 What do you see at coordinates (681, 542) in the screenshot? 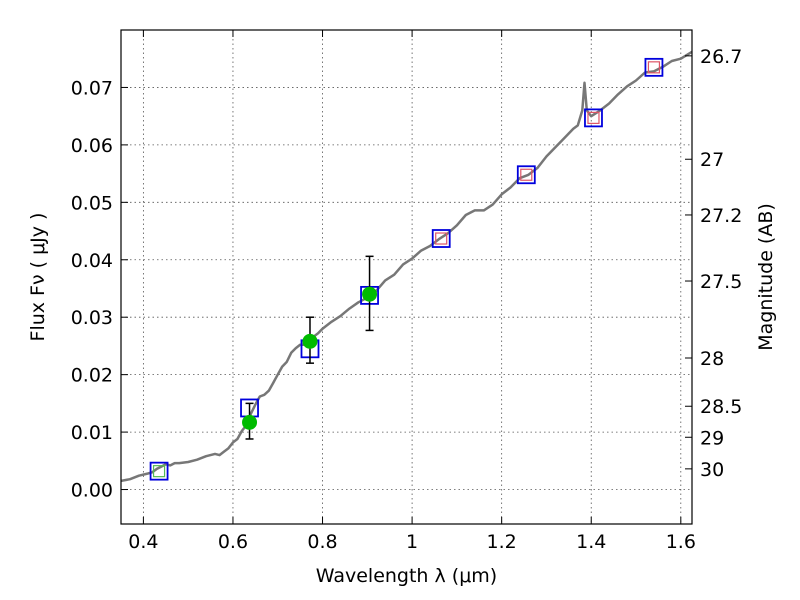
I see `x-tick-label: 1.6` at bounding box center [681, 542].